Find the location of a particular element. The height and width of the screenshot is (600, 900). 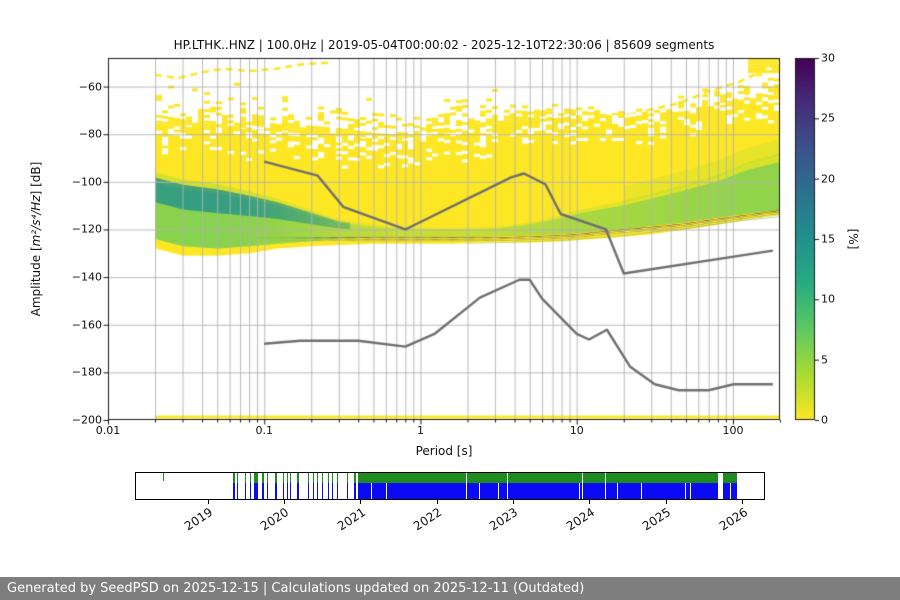

colorbar-tick-label: 30 is located at coordinates (828, 58).